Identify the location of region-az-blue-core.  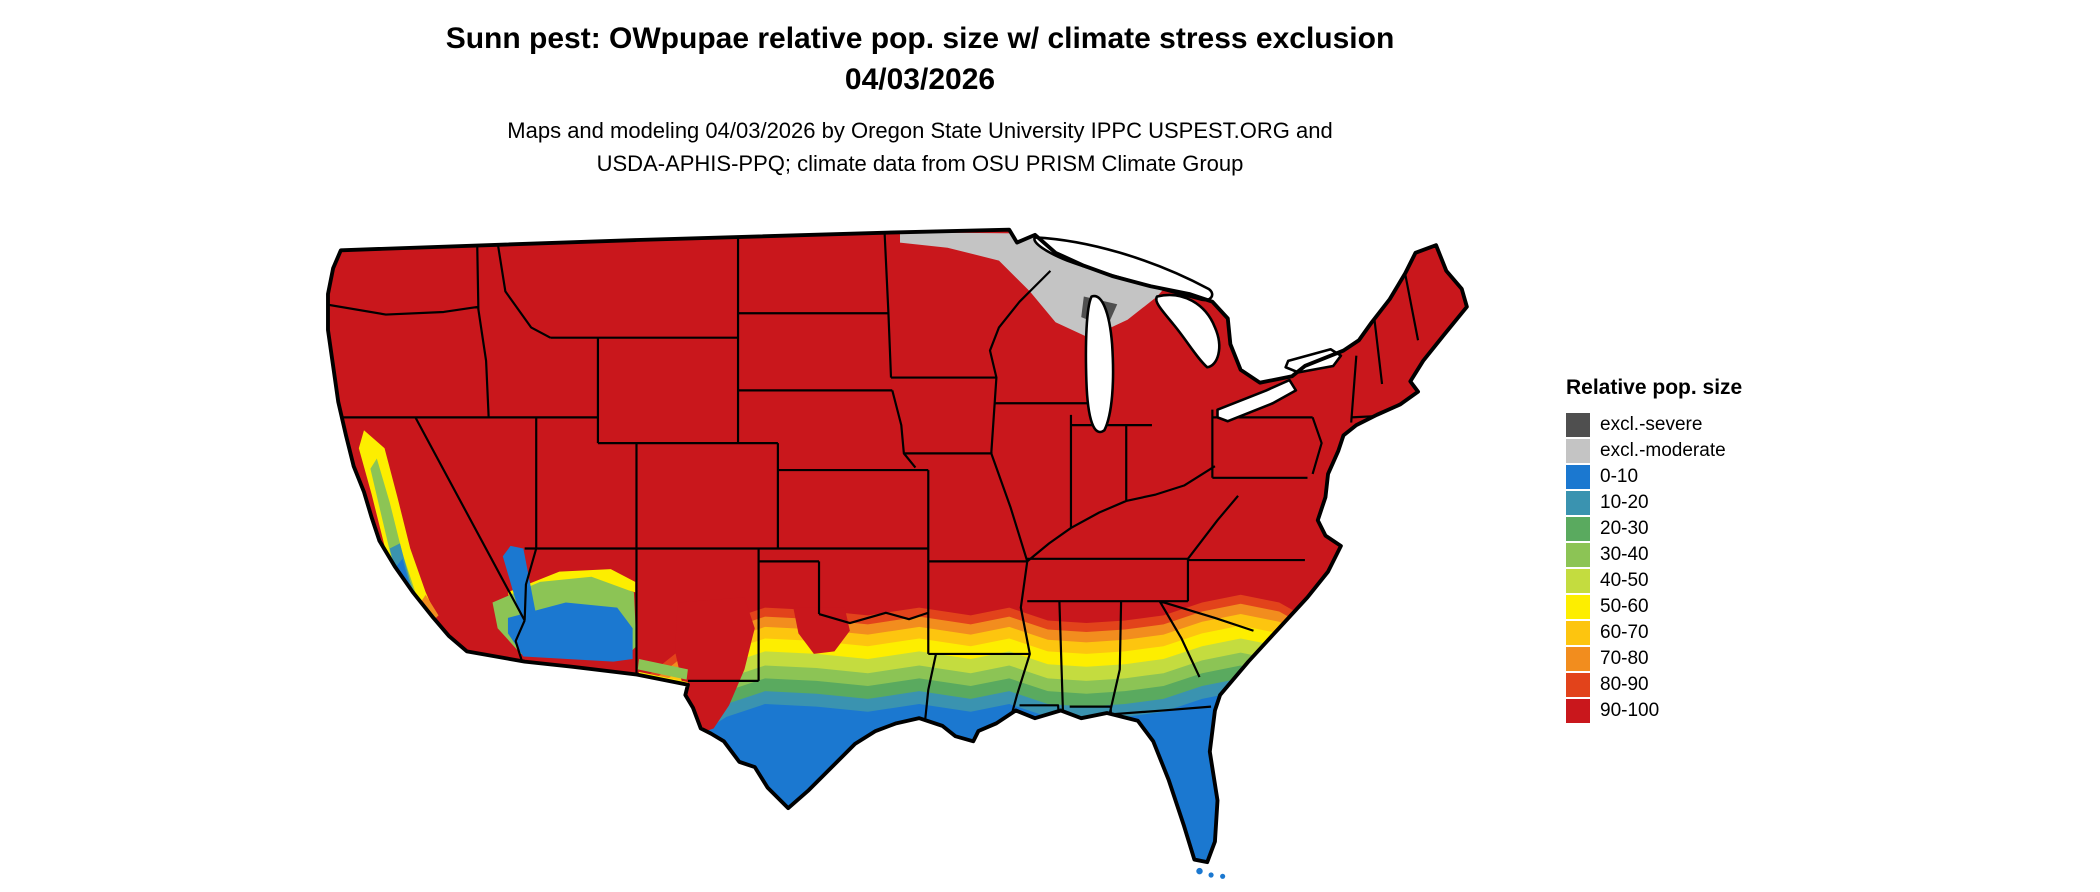
(570, 632).